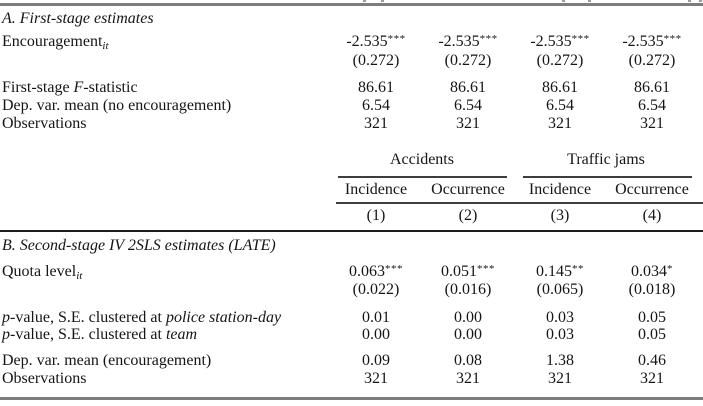 The height and width of the screenshot is (406, 703). What do you see at coordinates (223, 317) in the screenshot?
I see `label-italic: police station-day` at bounding box center [223, 317].